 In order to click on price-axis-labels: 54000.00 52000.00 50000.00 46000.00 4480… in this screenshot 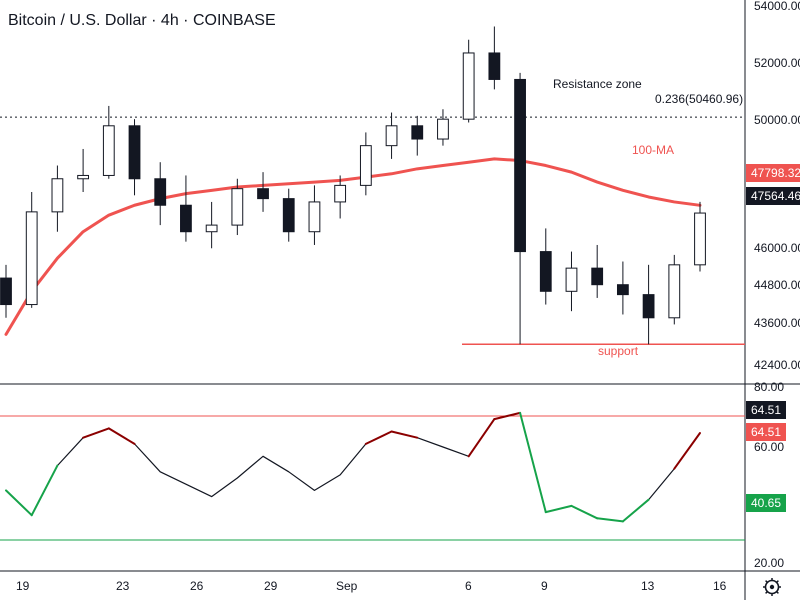, I will do `click(777, 186)`.